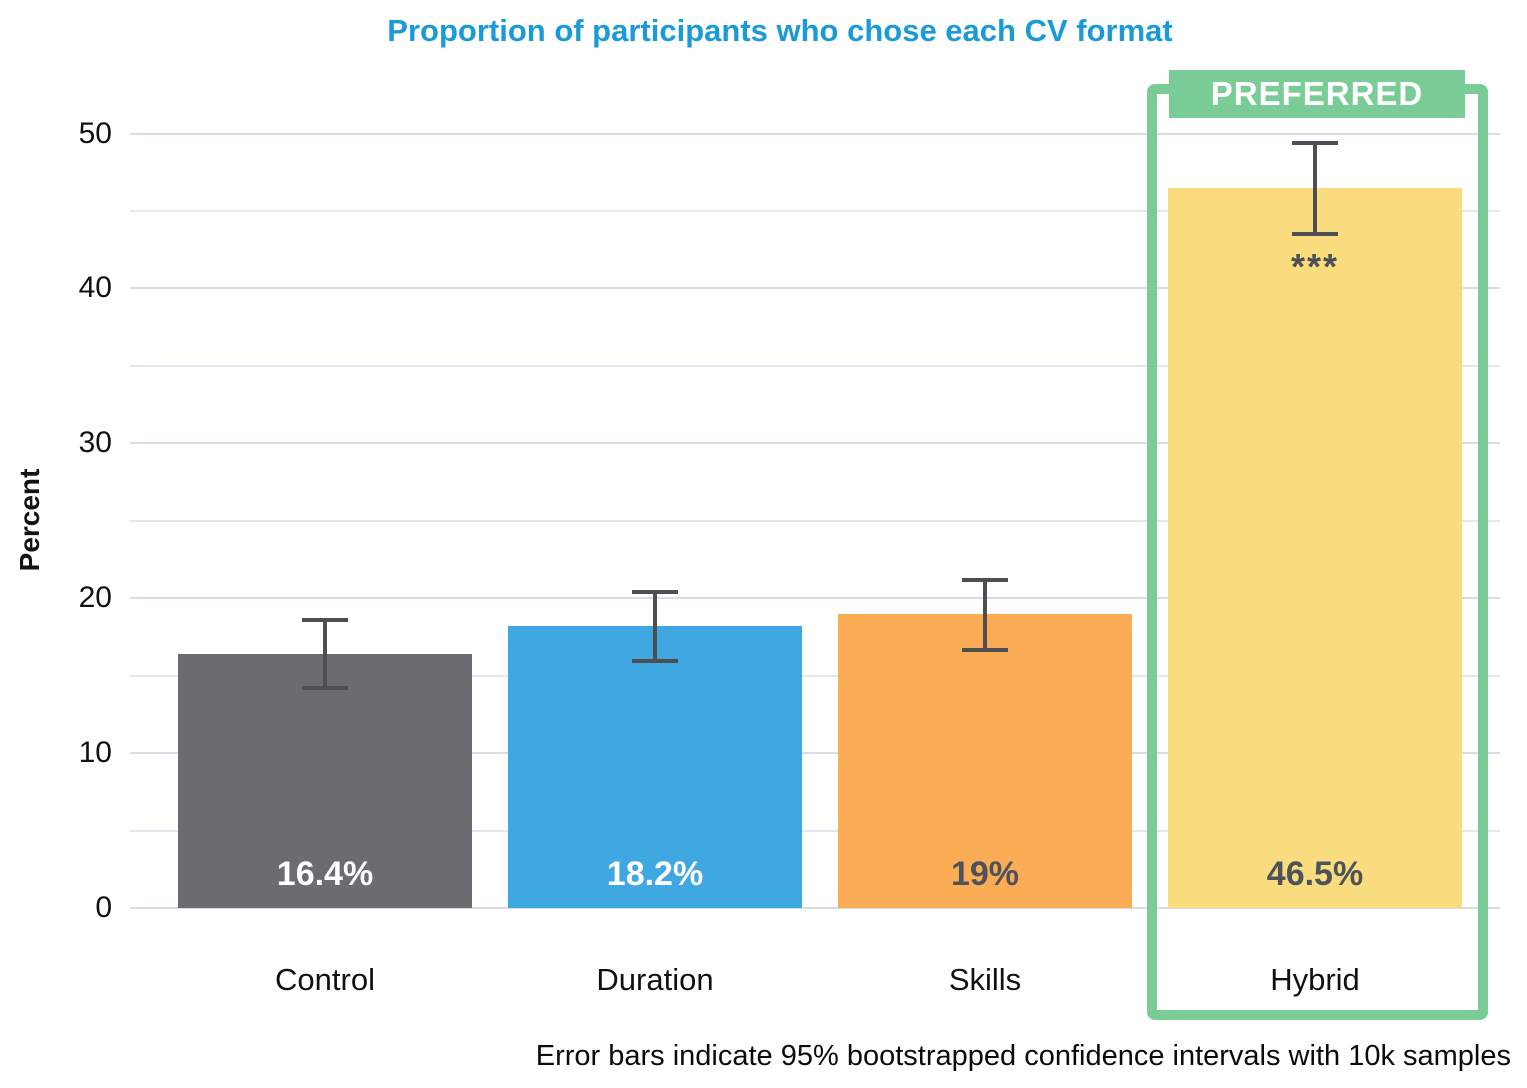 The width and height of the screenshot is (1527, 1088). I want to click on x-tick-label-skills: Skills, so click(985, 979).